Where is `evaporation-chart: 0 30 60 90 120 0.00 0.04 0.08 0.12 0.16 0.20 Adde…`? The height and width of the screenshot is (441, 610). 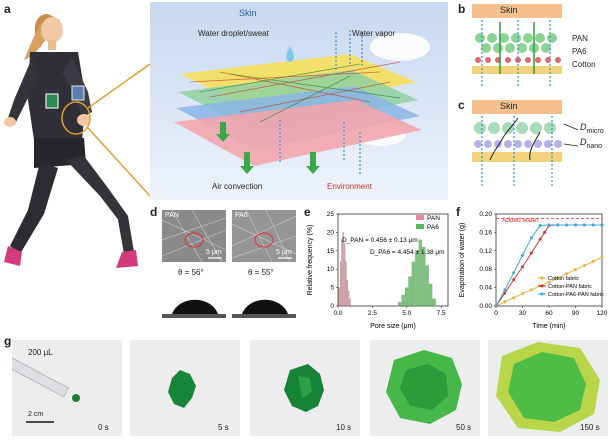 evaporation-chart: 0 30 60 90 120 0.00 0.04 0.08 0.12 0.16 0.20 Adde… is located at coordinates (533, 270).